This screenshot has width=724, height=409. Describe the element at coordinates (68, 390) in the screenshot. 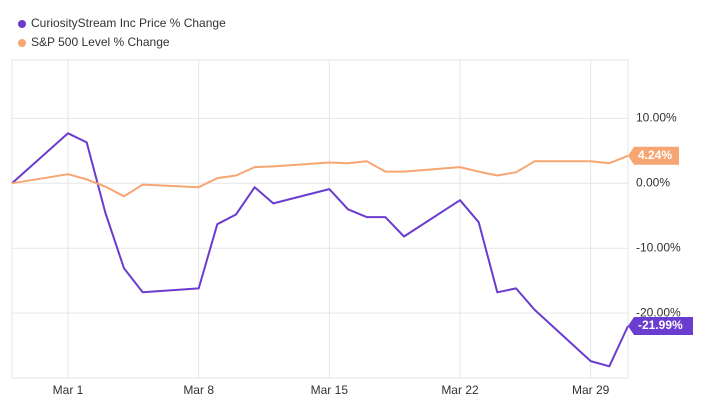

I see `x-tick-label: Mar 1` at that location.